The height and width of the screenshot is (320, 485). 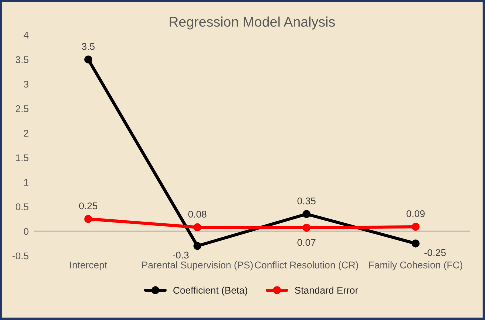 What do you see at coordinates (197, 266) in the screenshot?
I see `x-tick-label: Parental Supervision (PS)` at bounding box center [197, 266].